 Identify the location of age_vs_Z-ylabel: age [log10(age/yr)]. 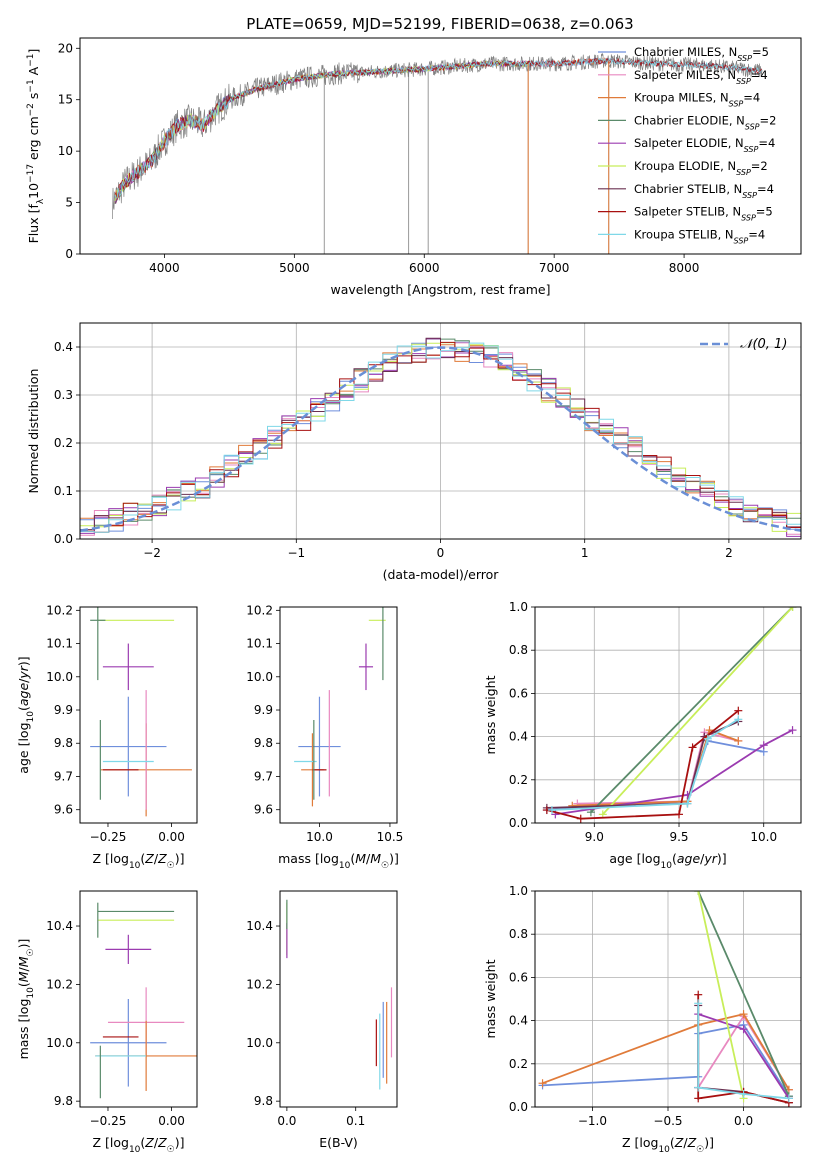
(26, 714).